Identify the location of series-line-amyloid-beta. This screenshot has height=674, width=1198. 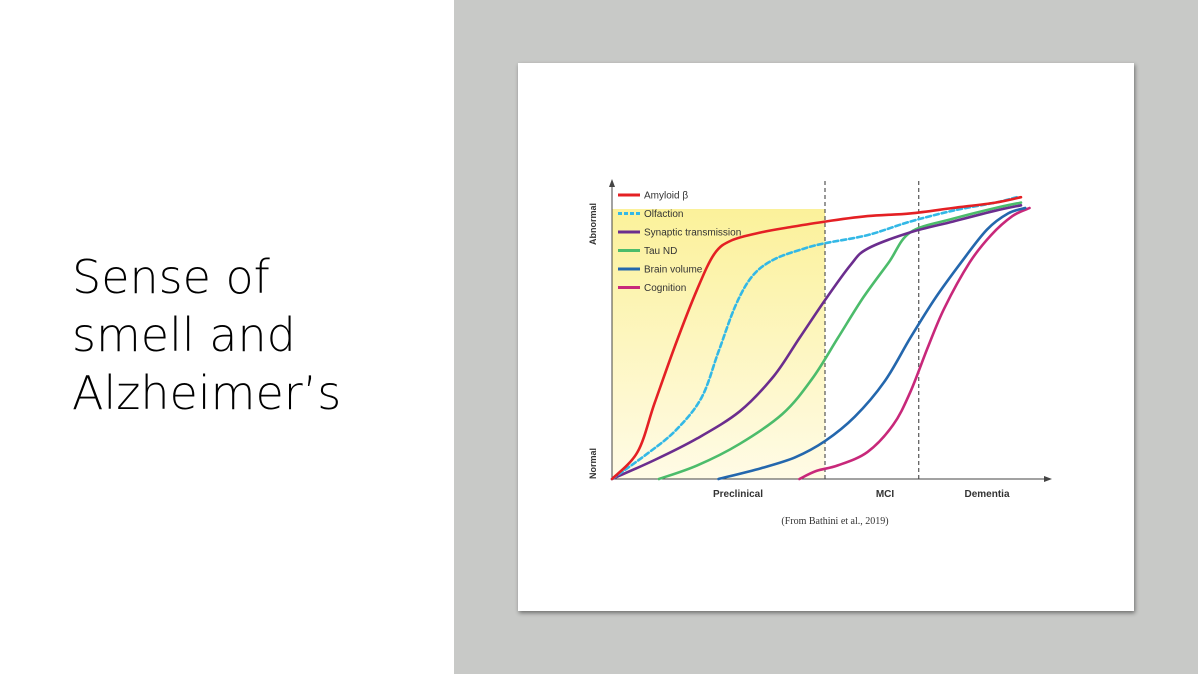
(816, 338).